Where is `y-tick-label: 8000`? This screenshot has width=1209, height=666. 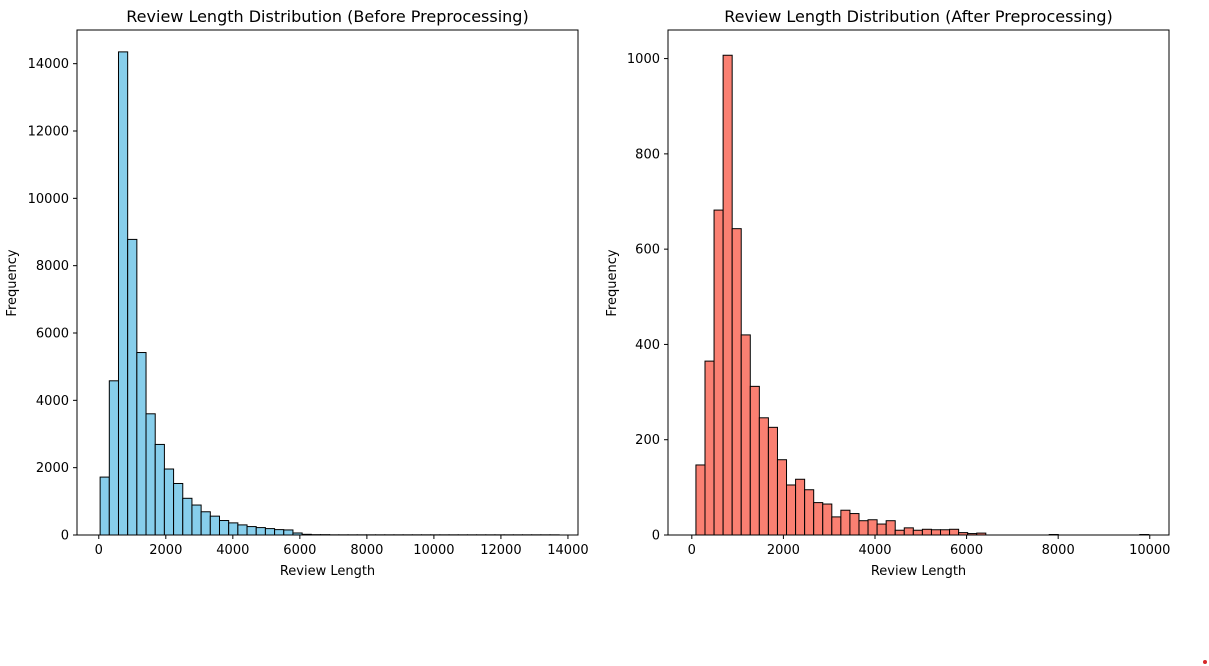 y-tick-label: 8000 is located at coordinates (52, 266).